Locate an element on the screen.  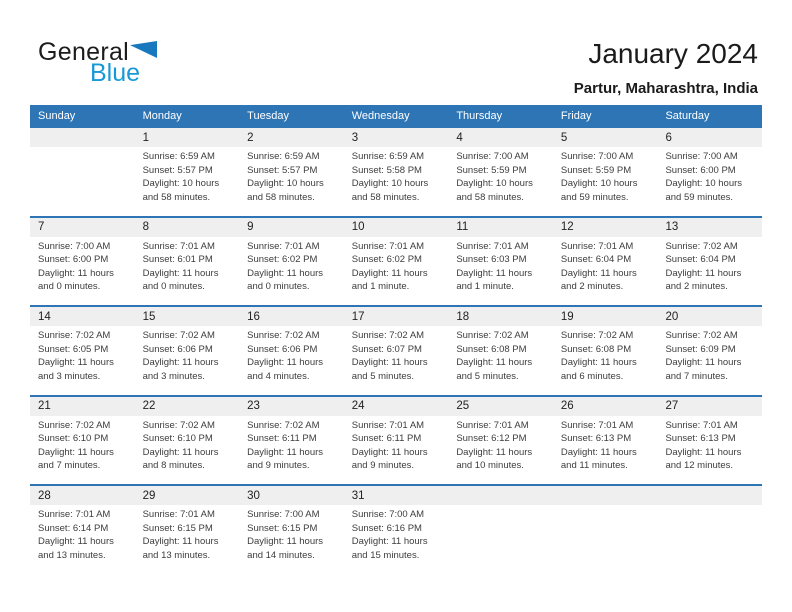
daylight-text: and 1 minute. is located at coordinates (380, 286).